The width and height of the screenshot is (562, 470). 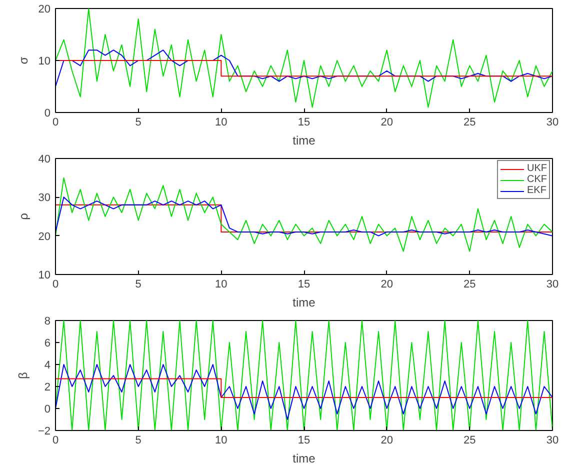 I want to click on y-tick-label: 8, so click(x=47, y=322).